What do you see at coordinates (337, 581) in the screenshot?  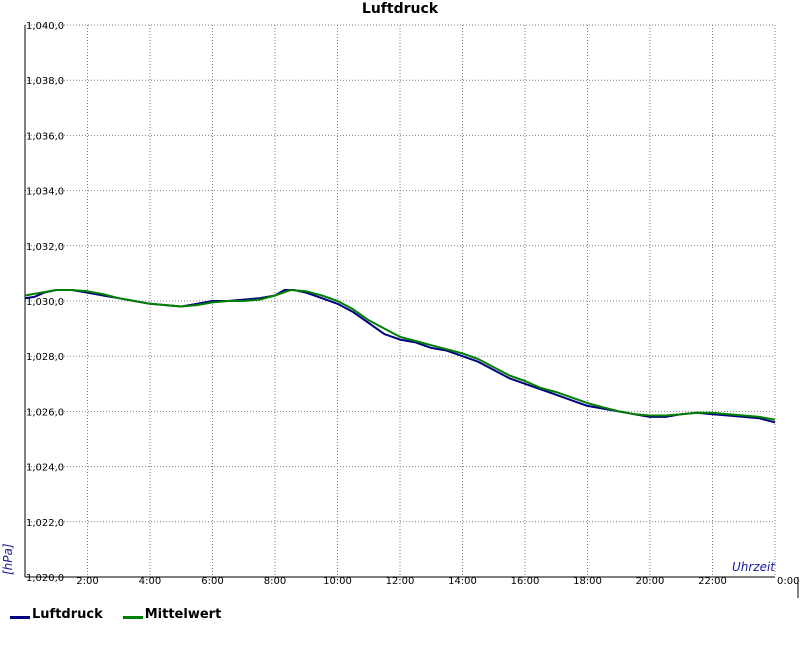 I see `x-tick-label: 10:00` at bounding box center [337, 581].